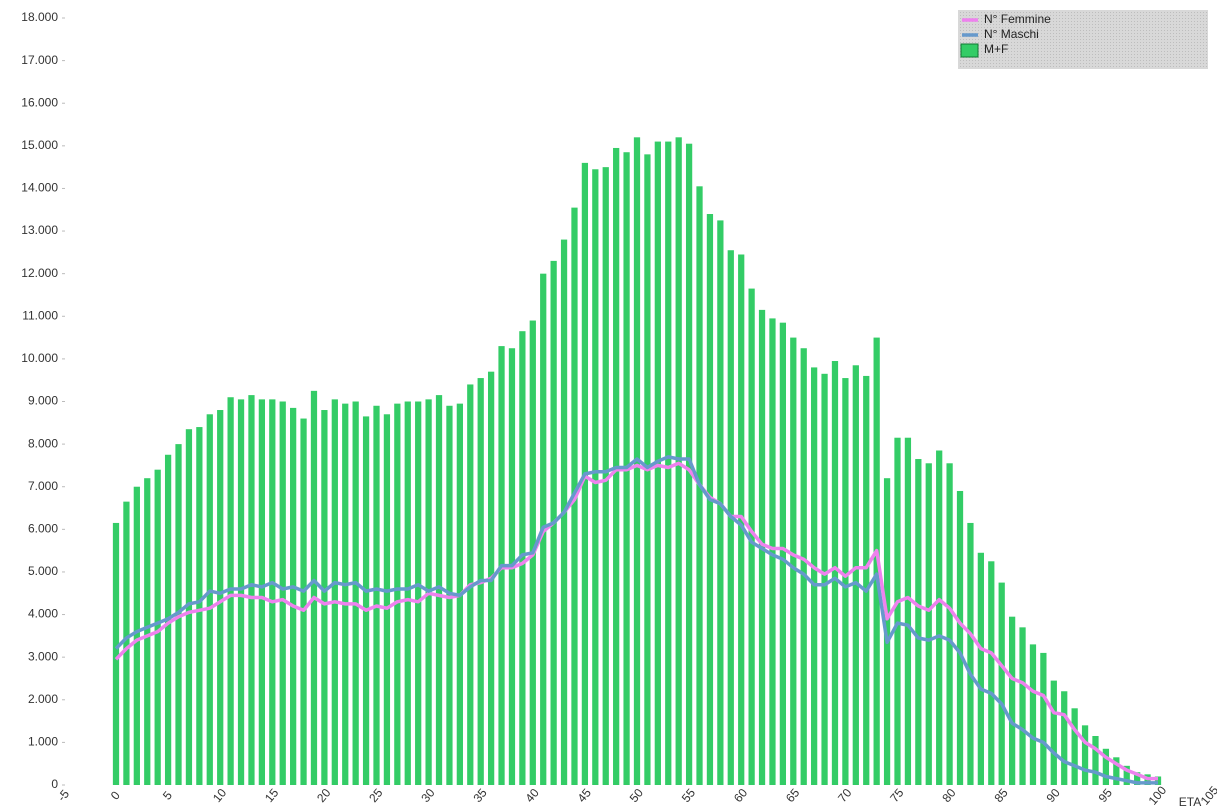 This screenshot has height=812, width=1217. I want to click on y-tick-label: 2.000, so click(43, 699).